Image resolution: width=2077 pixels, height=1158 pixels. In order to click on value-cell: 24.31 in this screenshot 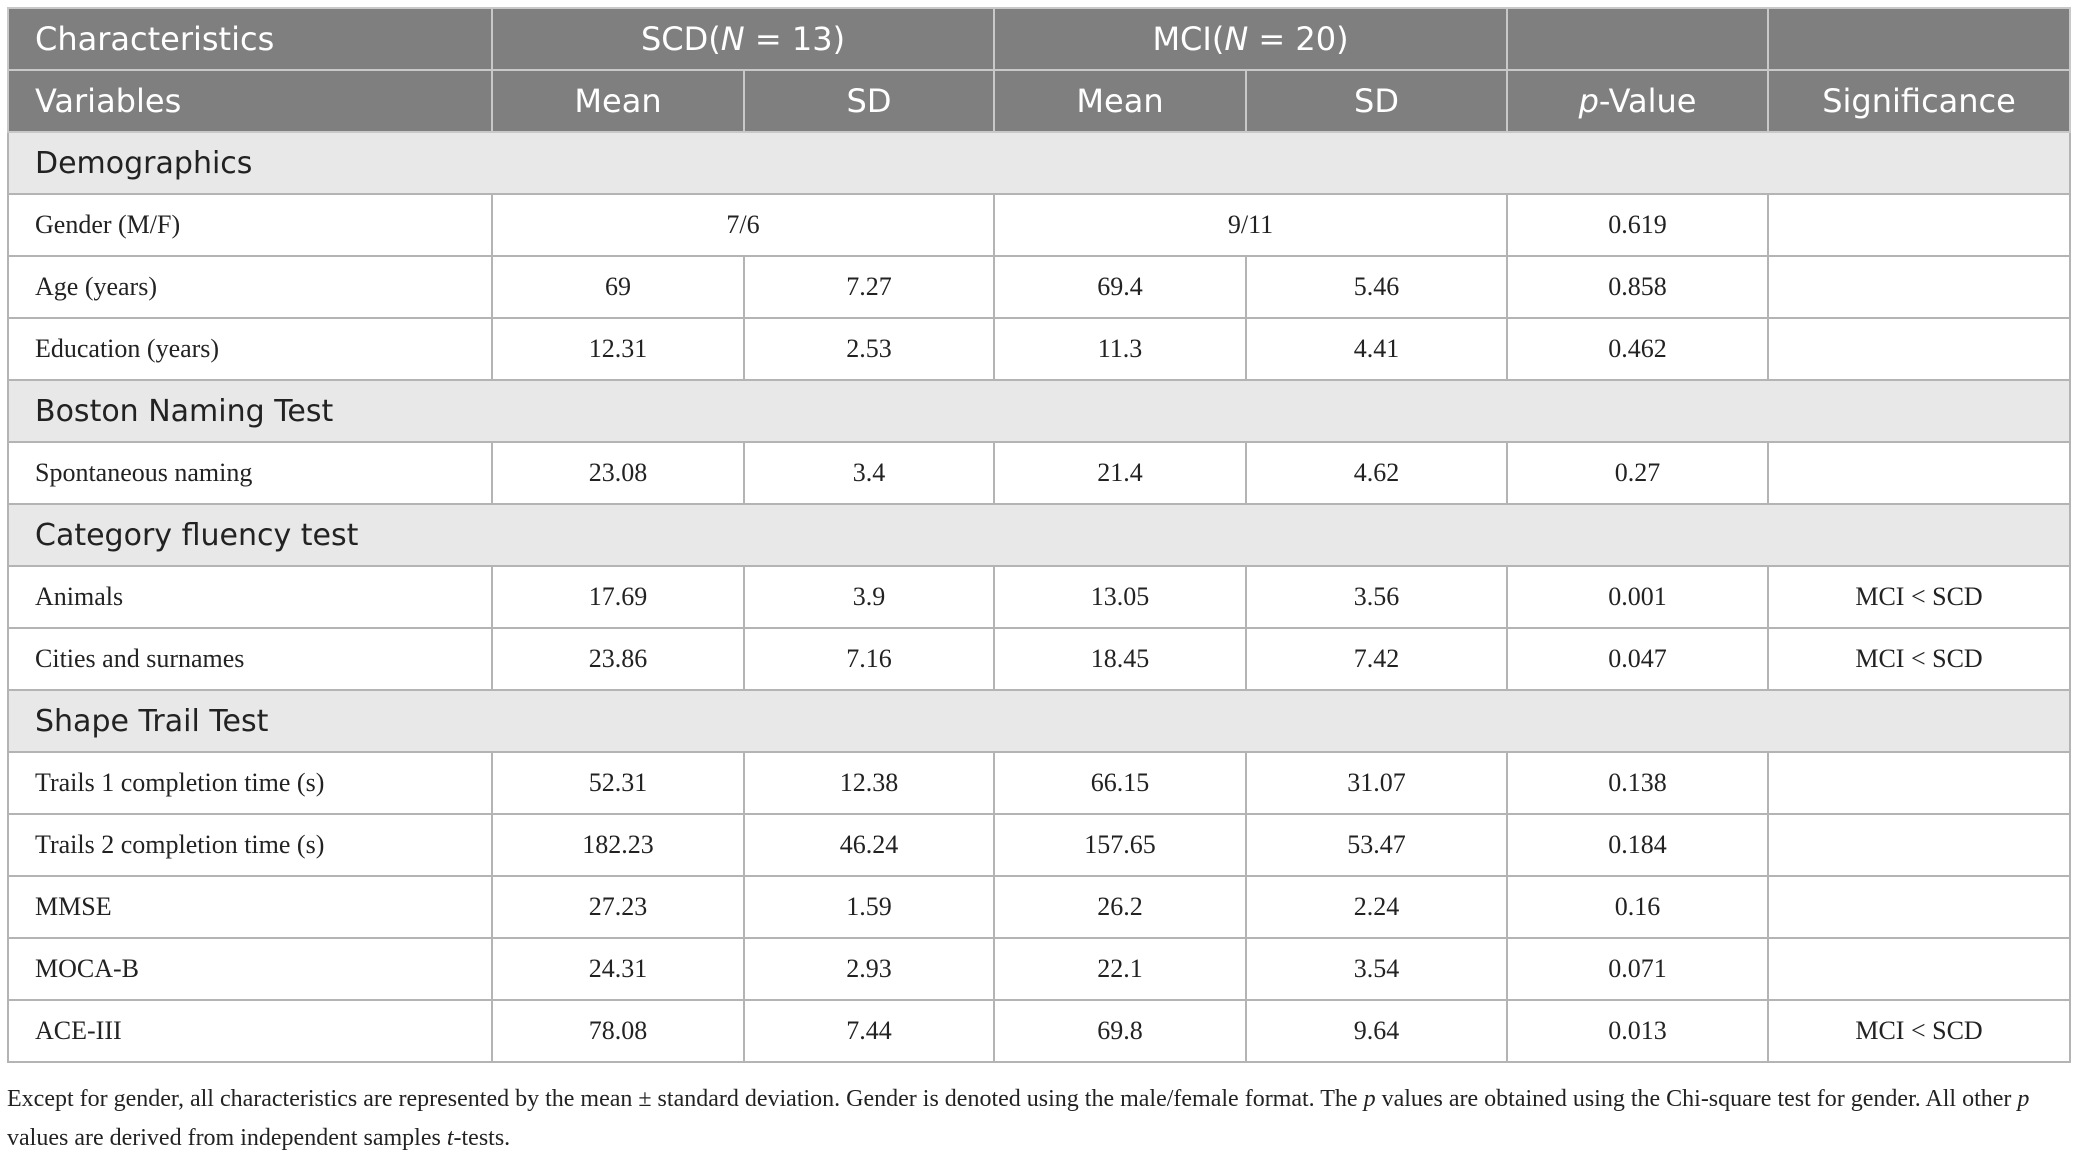, I will do `click(618, 969)`.